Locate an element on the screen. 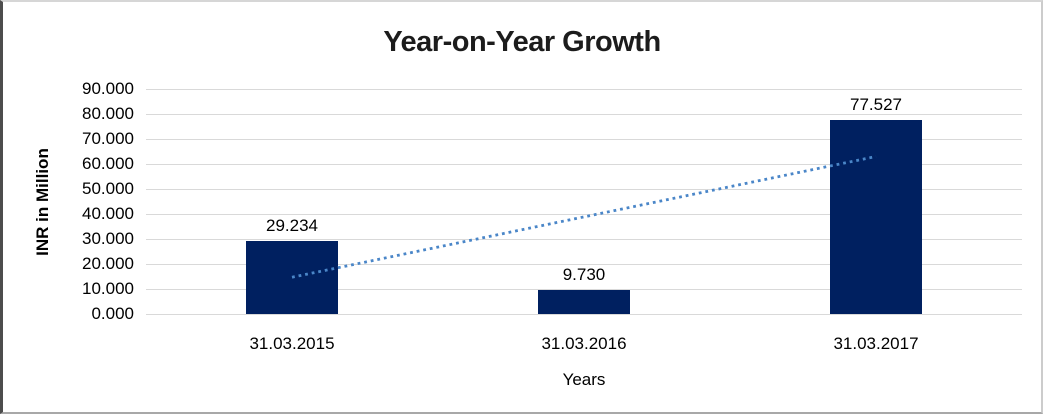 The width and height of the screenshot is (1043, 414). y-axis-tick-label: 70.000 is located at coordinates (108, 138).